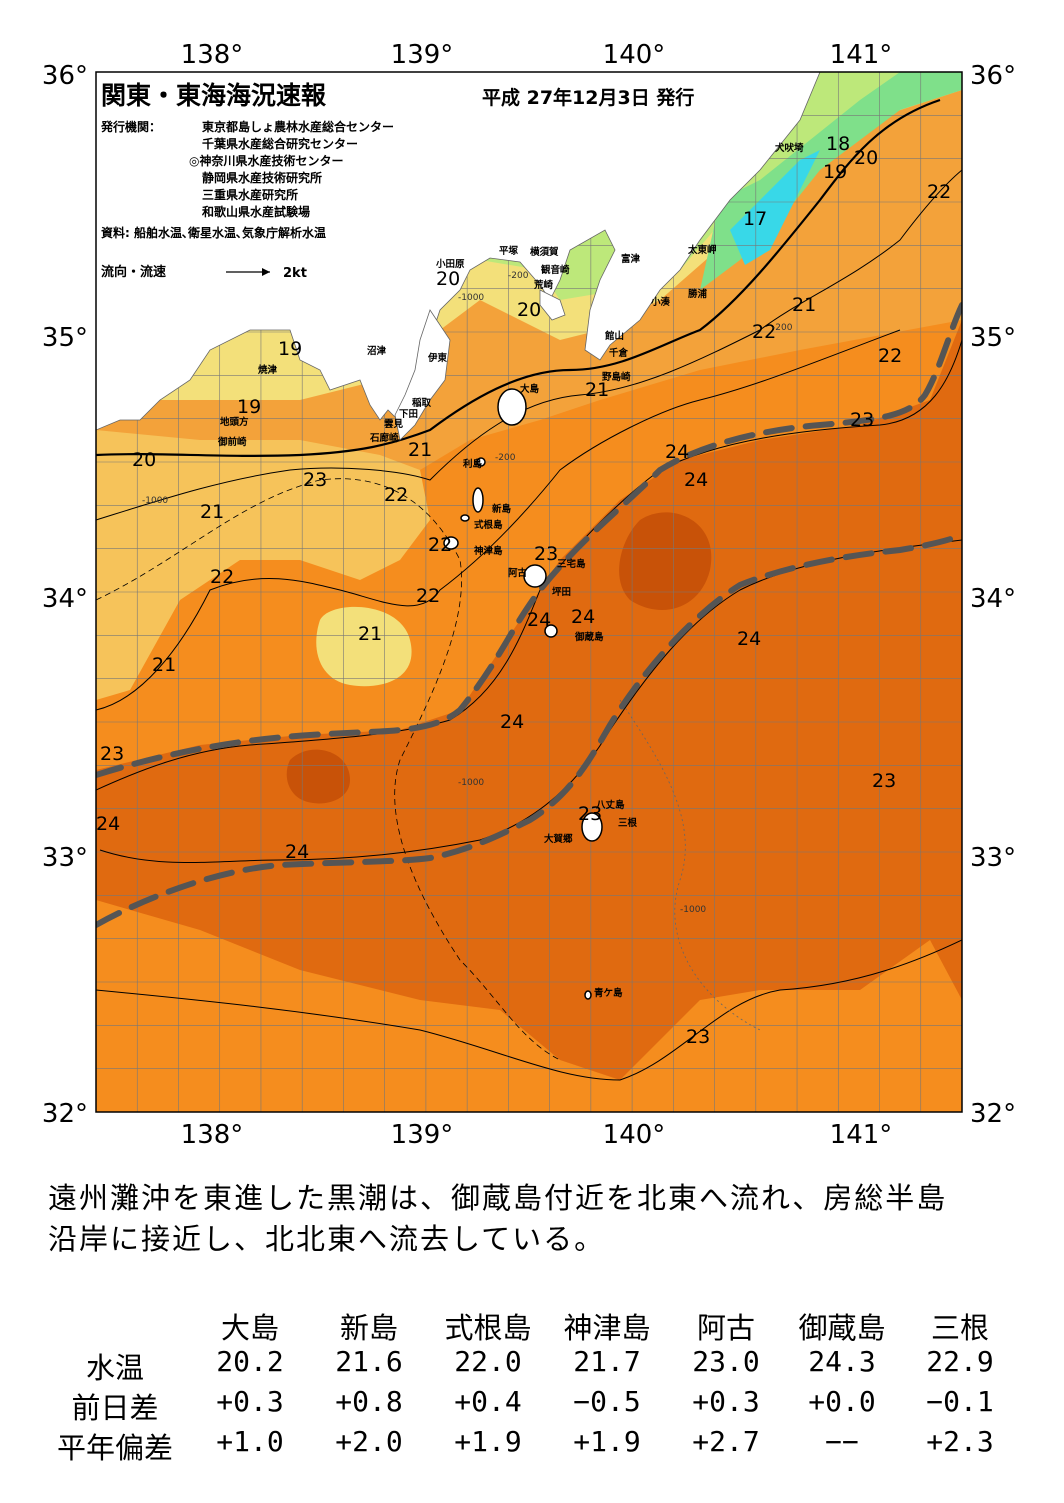  I want to click on table-cell: −−, so click(842, 1441).